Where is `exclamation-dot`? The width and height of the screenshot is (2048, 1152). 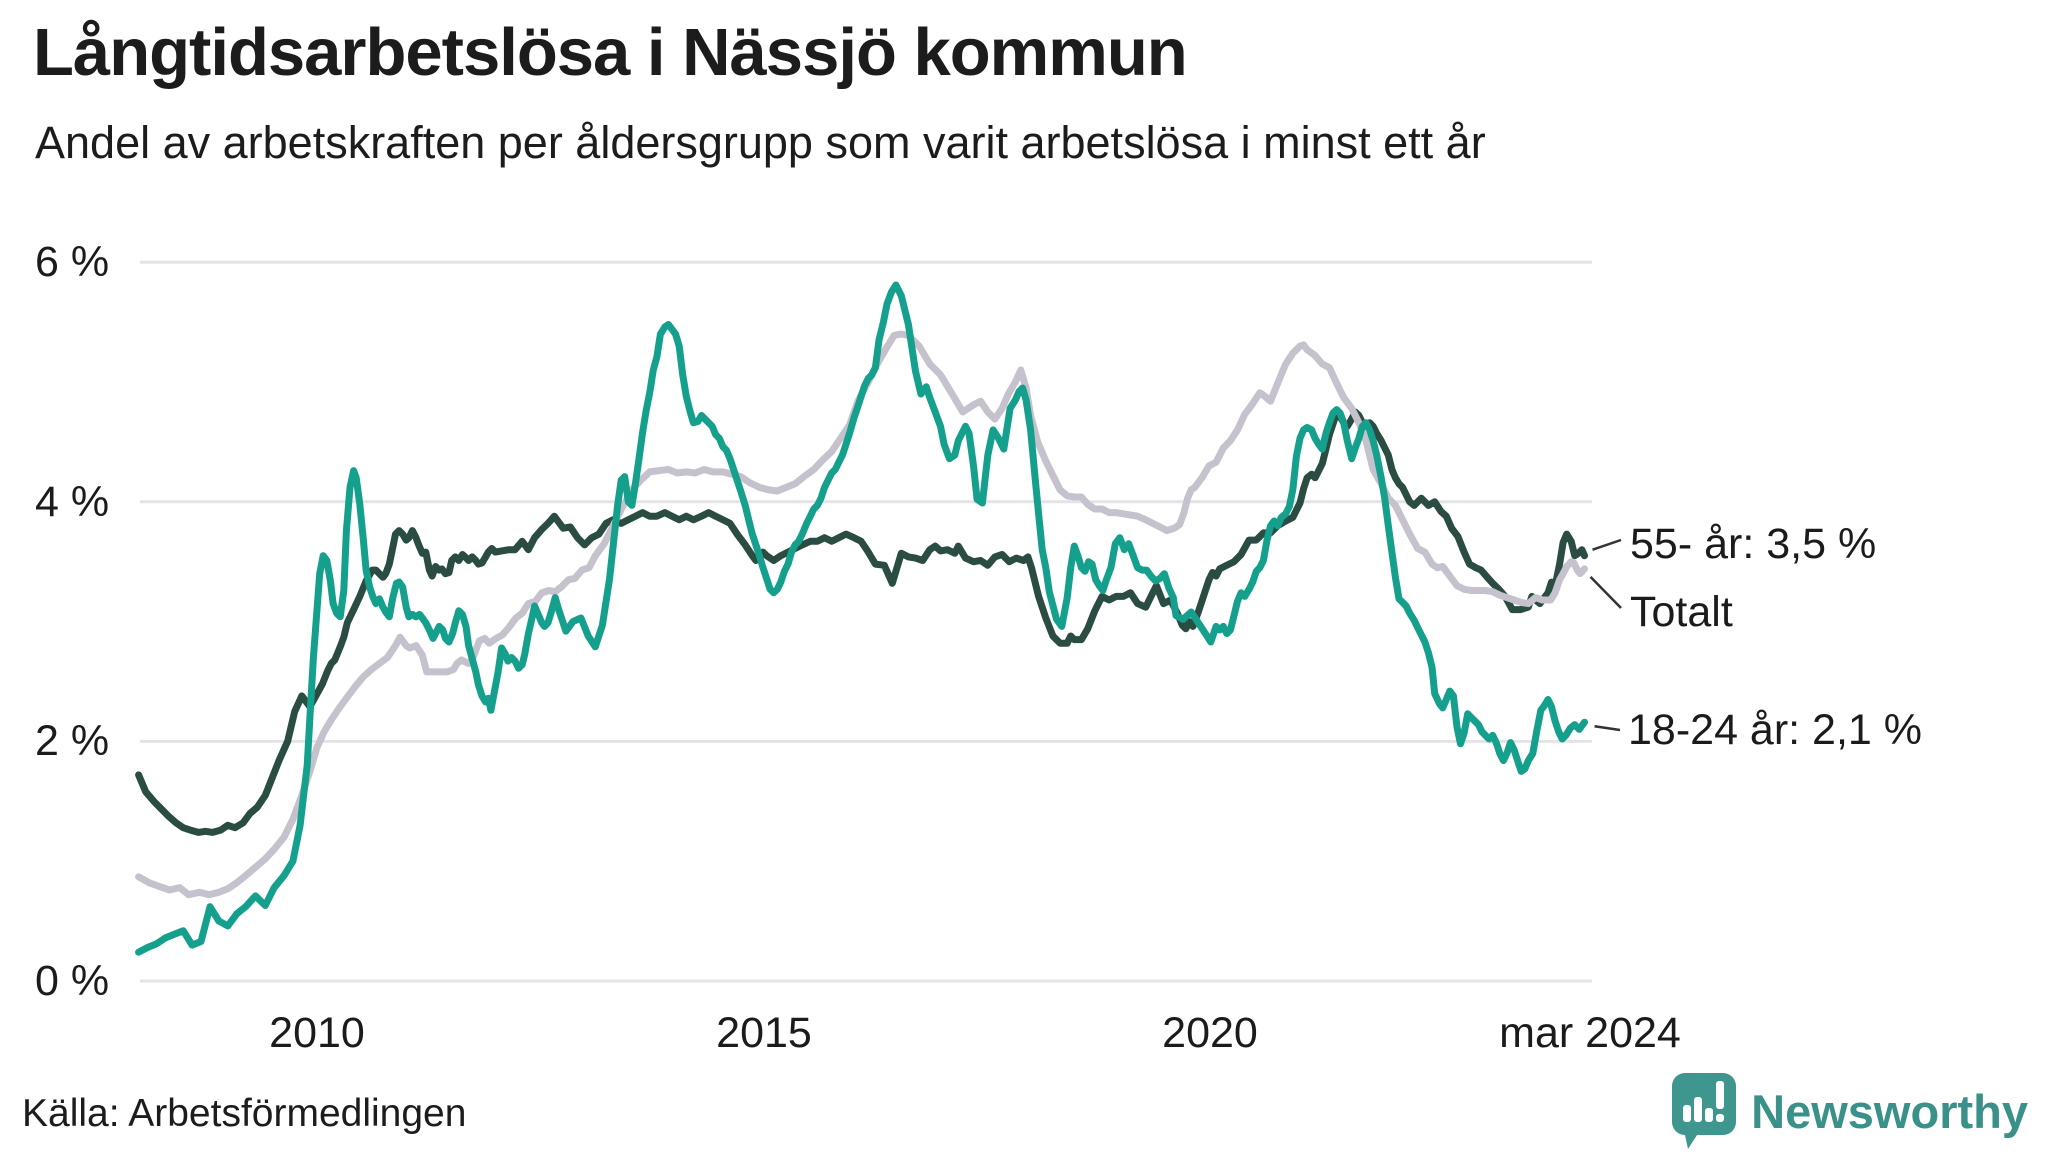
exclamation-dot is located at coordinates (1720, 1118).